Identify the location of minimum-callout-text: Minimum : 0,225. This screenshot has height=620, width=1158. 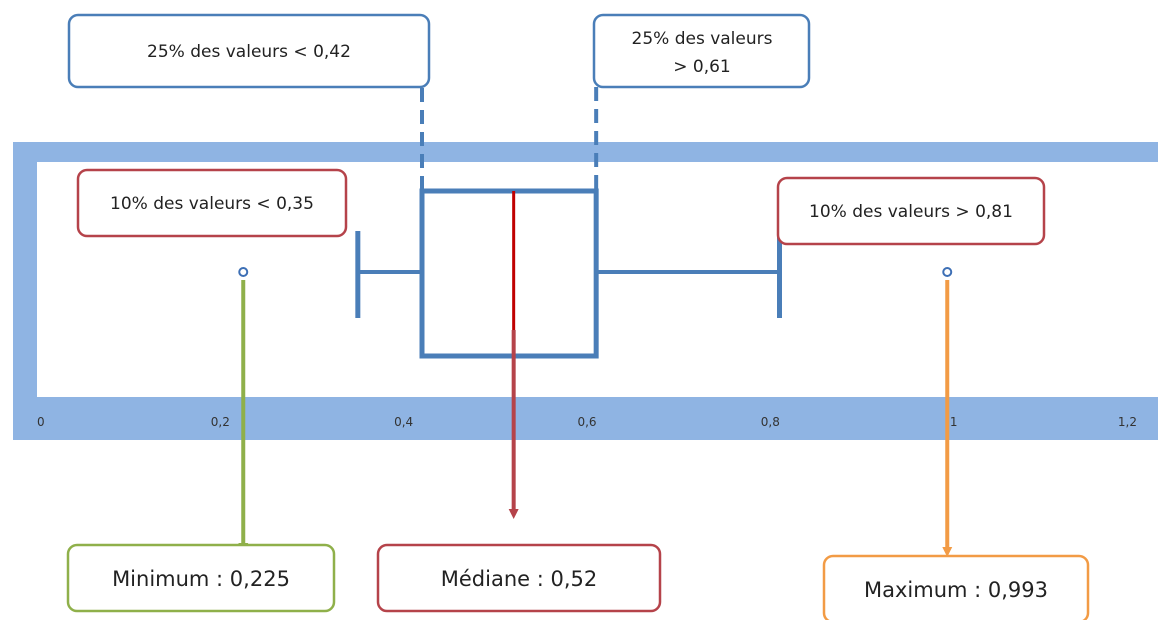
(201, 579).